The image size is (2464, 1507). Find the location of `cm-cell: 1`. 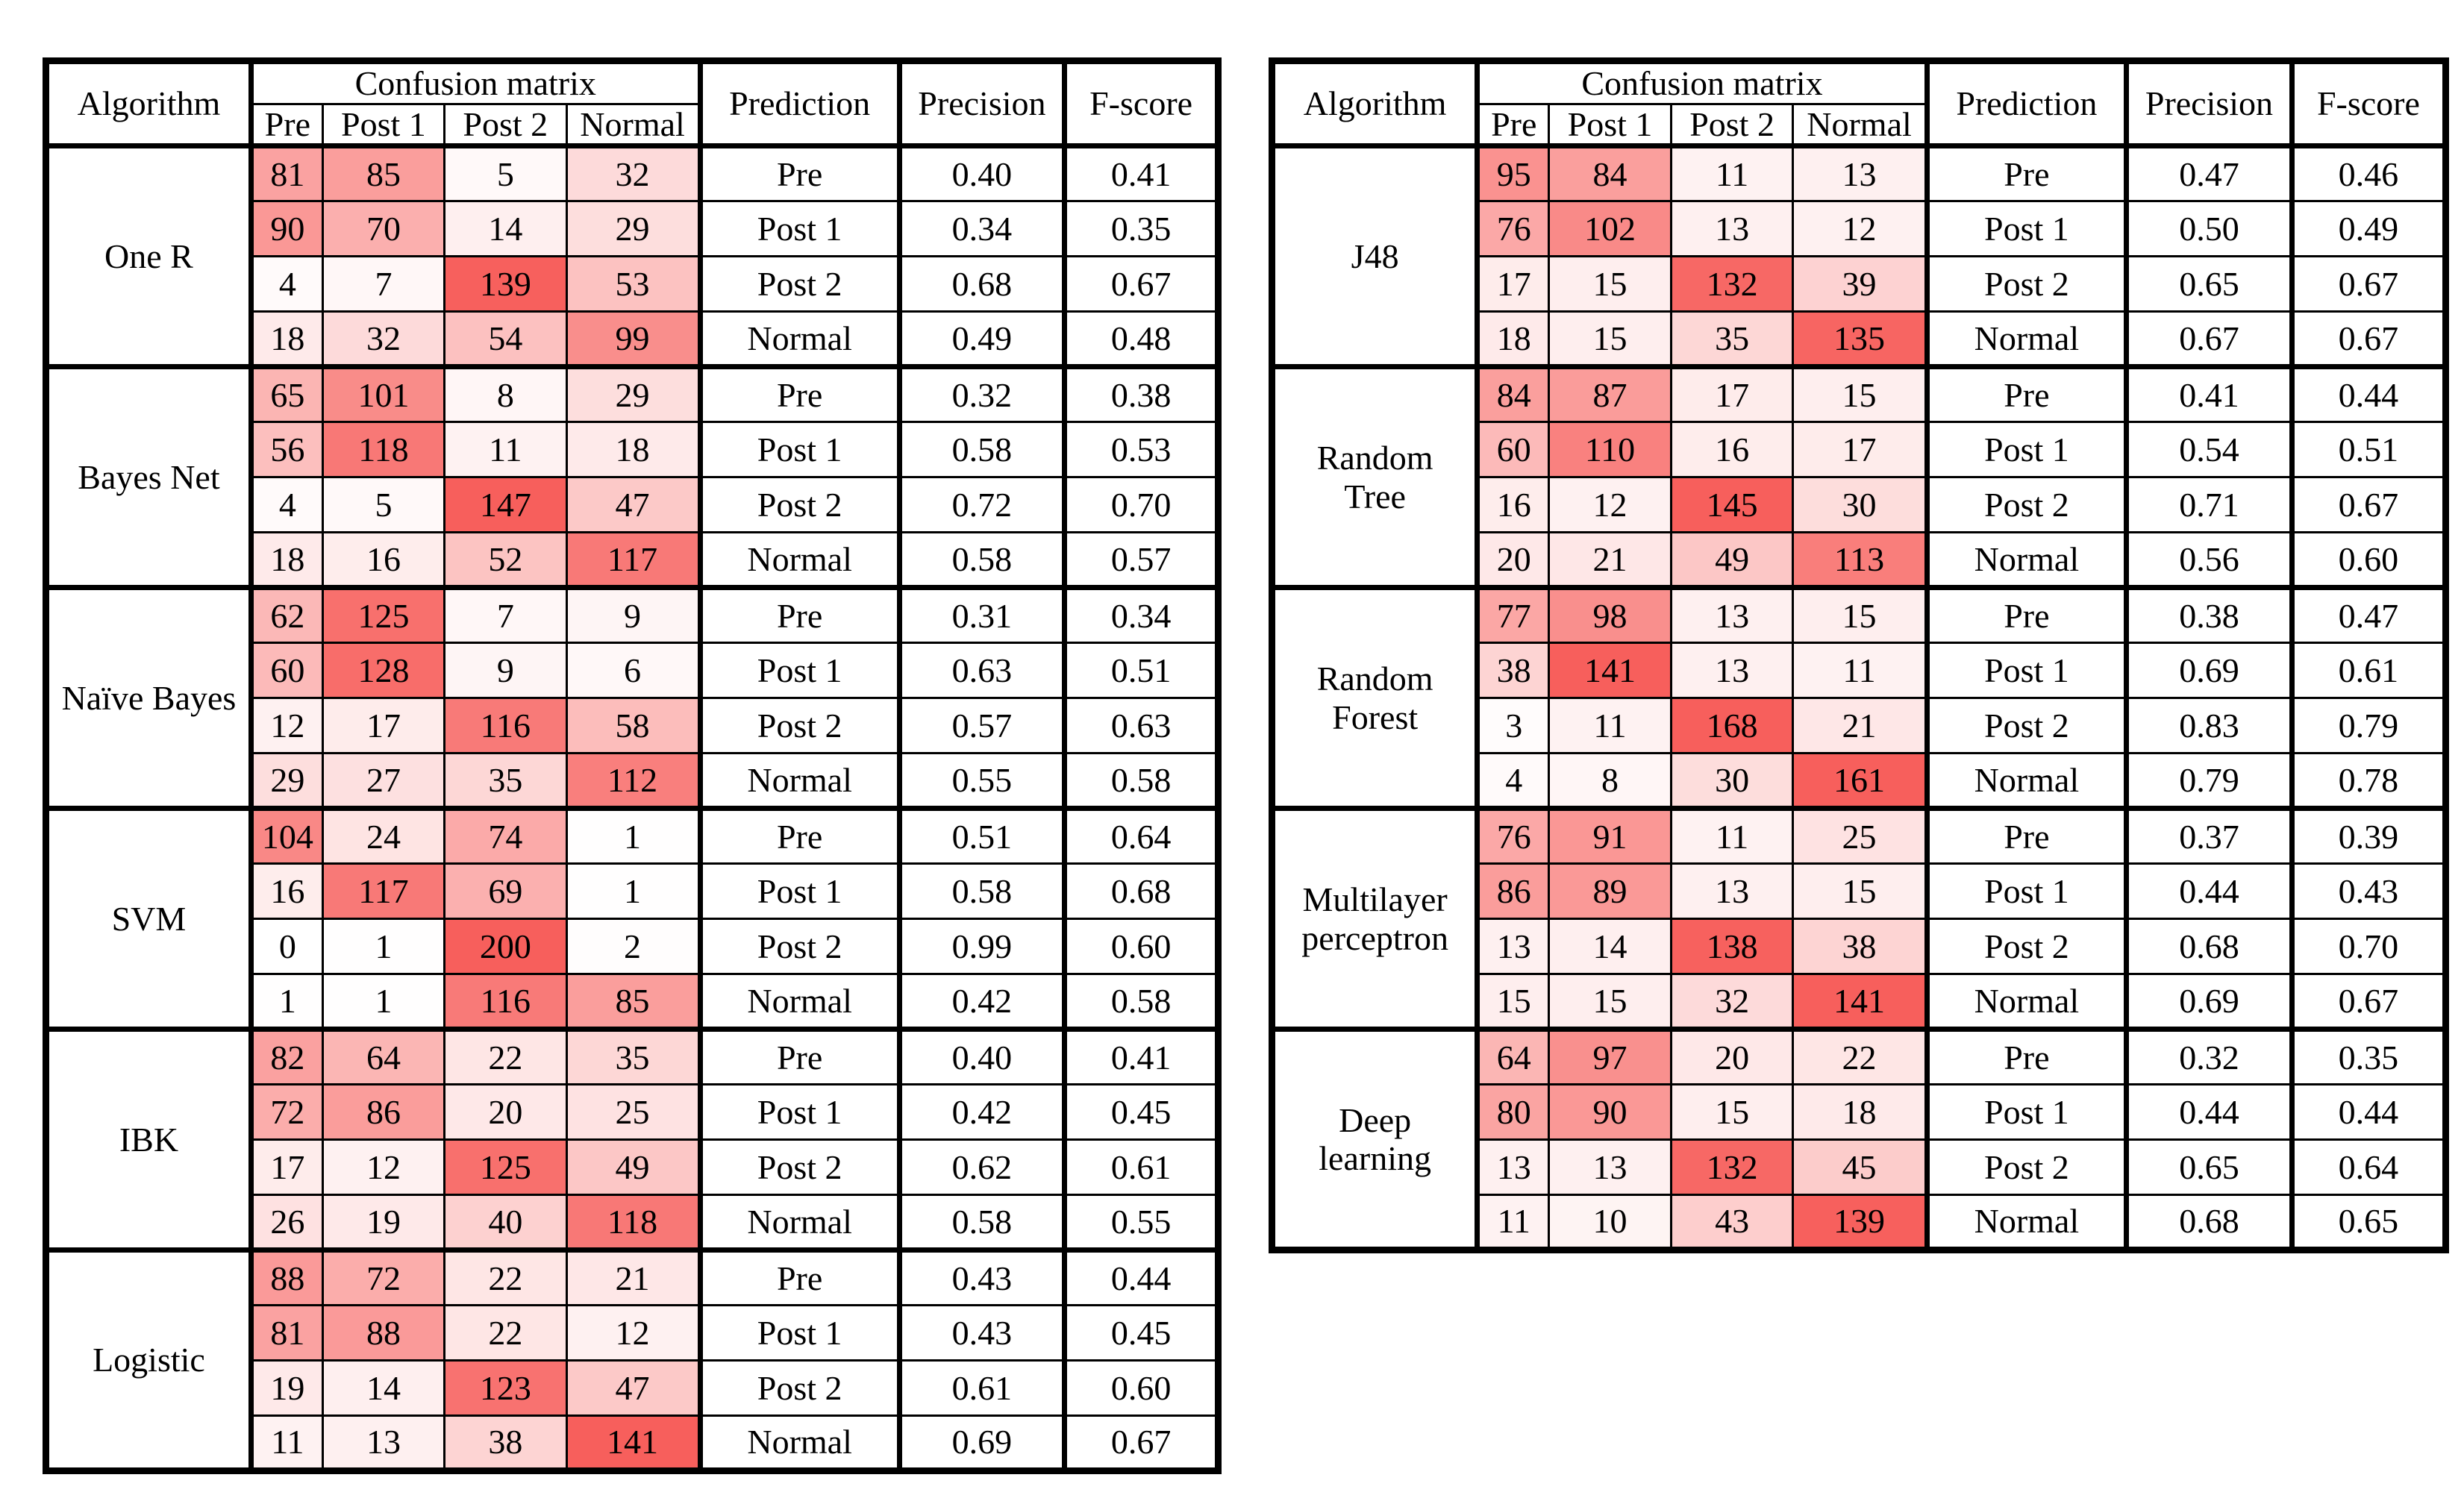

cm-cell: 1 is located at coordinates (383, 1003).